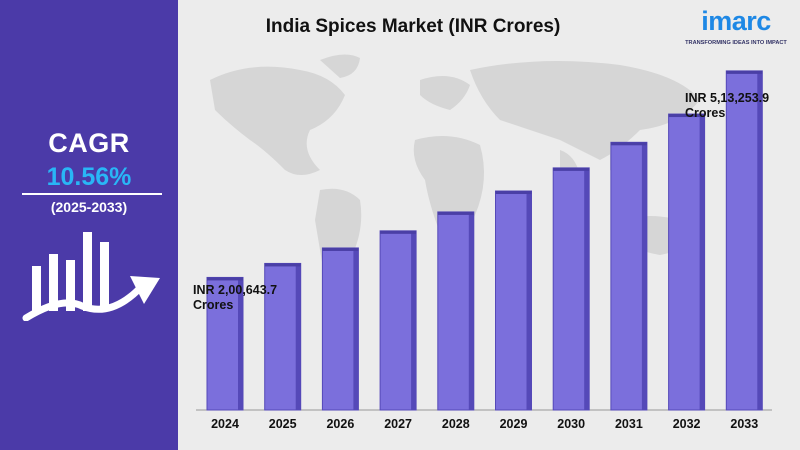 The height and width of the screenshot is (450, 800). What do you see at coordinates (571, 289) in the screenshot?
I see `bar-2030` at bounding box center [571, 289].